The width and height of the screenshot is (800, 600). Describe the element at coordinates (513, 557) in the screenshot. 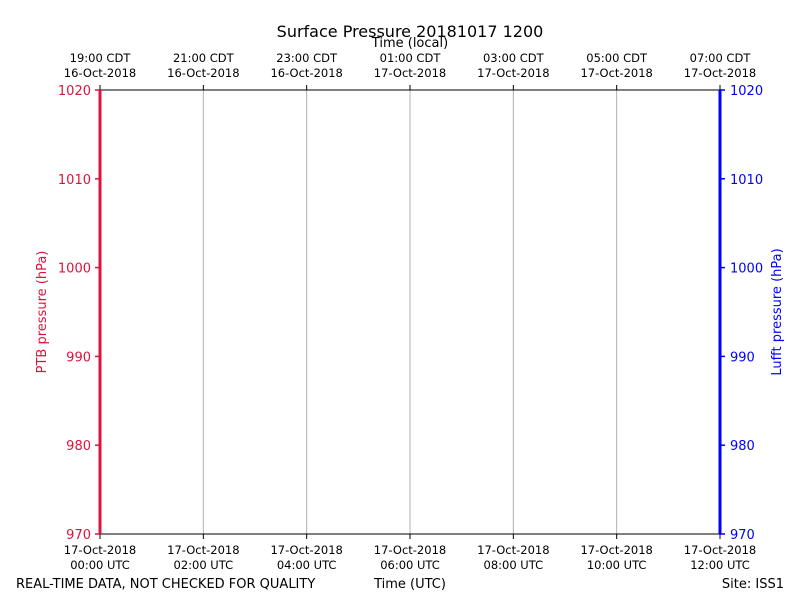

I see `x-tick-label-utc: 17-Oct-2018 08:00 UTC` at that location.